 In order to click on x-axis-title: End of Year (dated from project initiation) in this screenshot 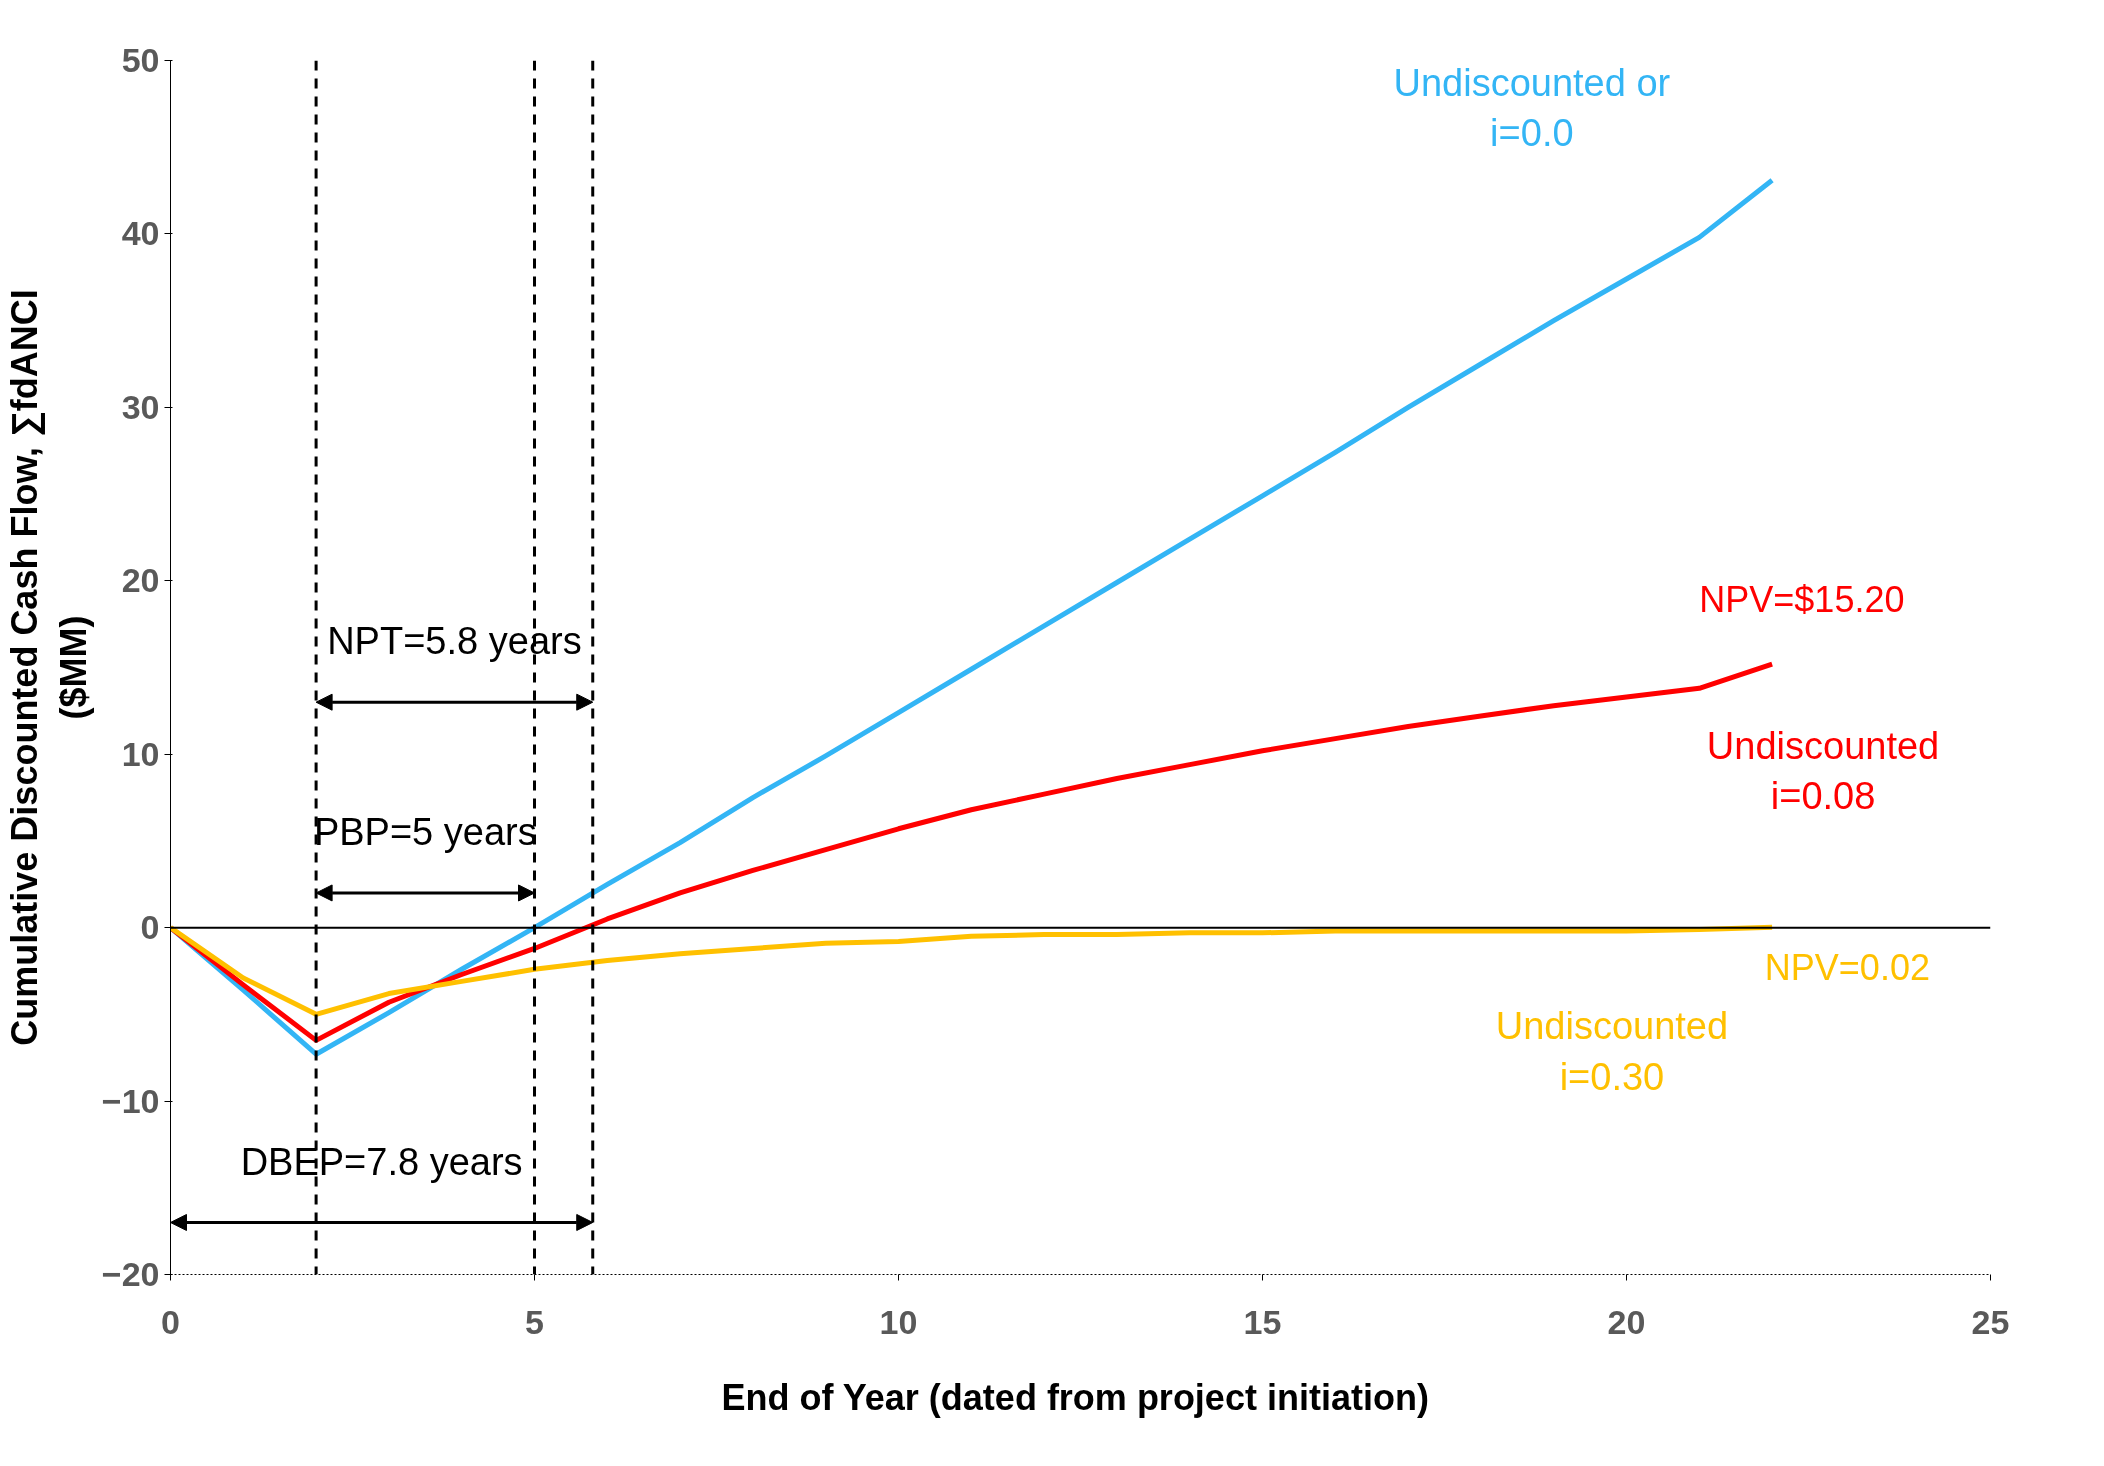, I will do `click(1075, 1397)`.